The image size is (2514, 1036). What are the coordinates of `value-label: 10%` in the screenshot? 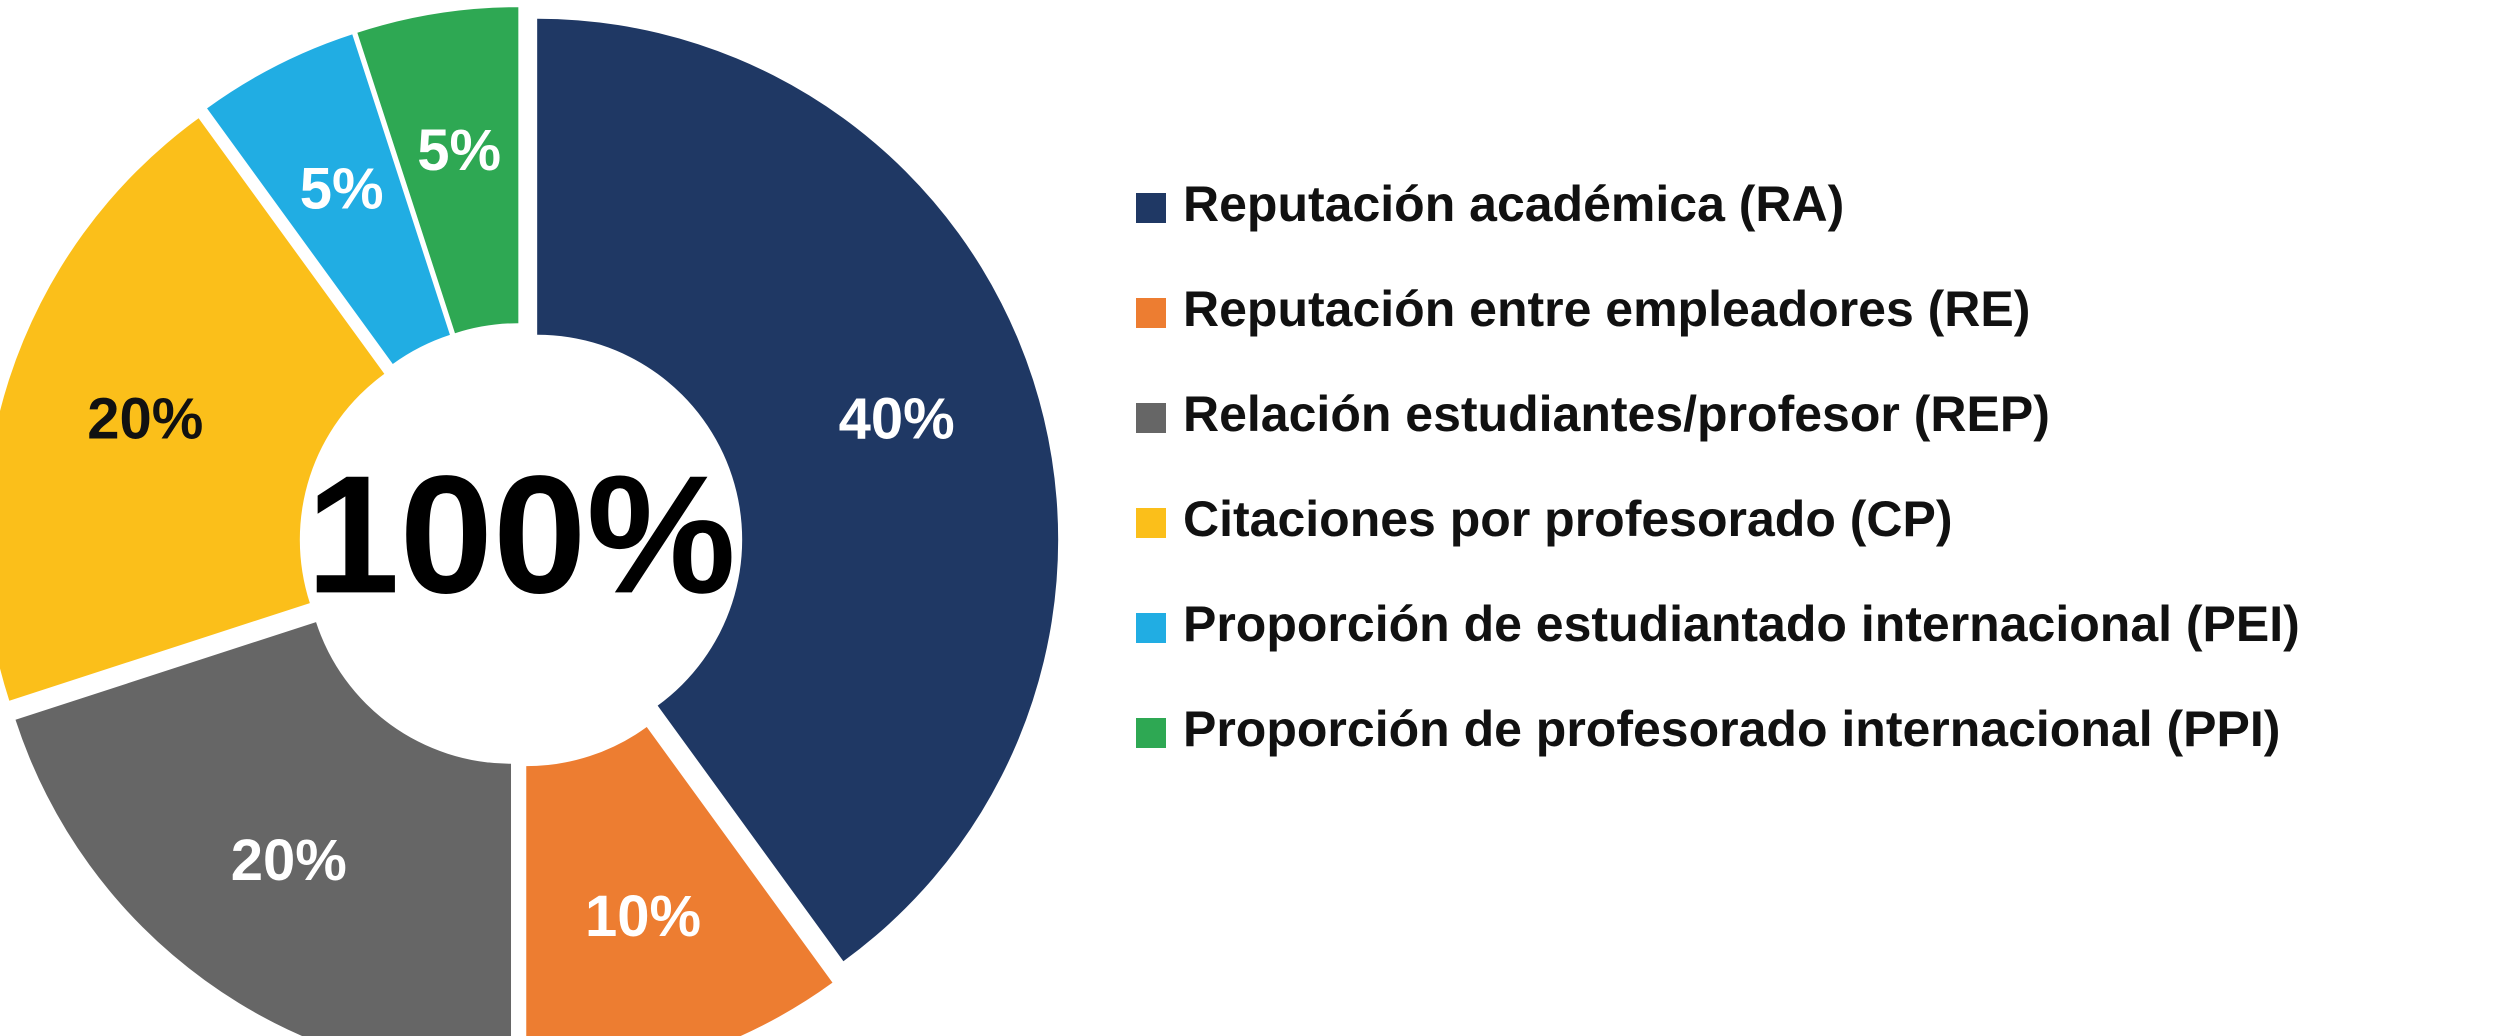 It's located at (643, 916).